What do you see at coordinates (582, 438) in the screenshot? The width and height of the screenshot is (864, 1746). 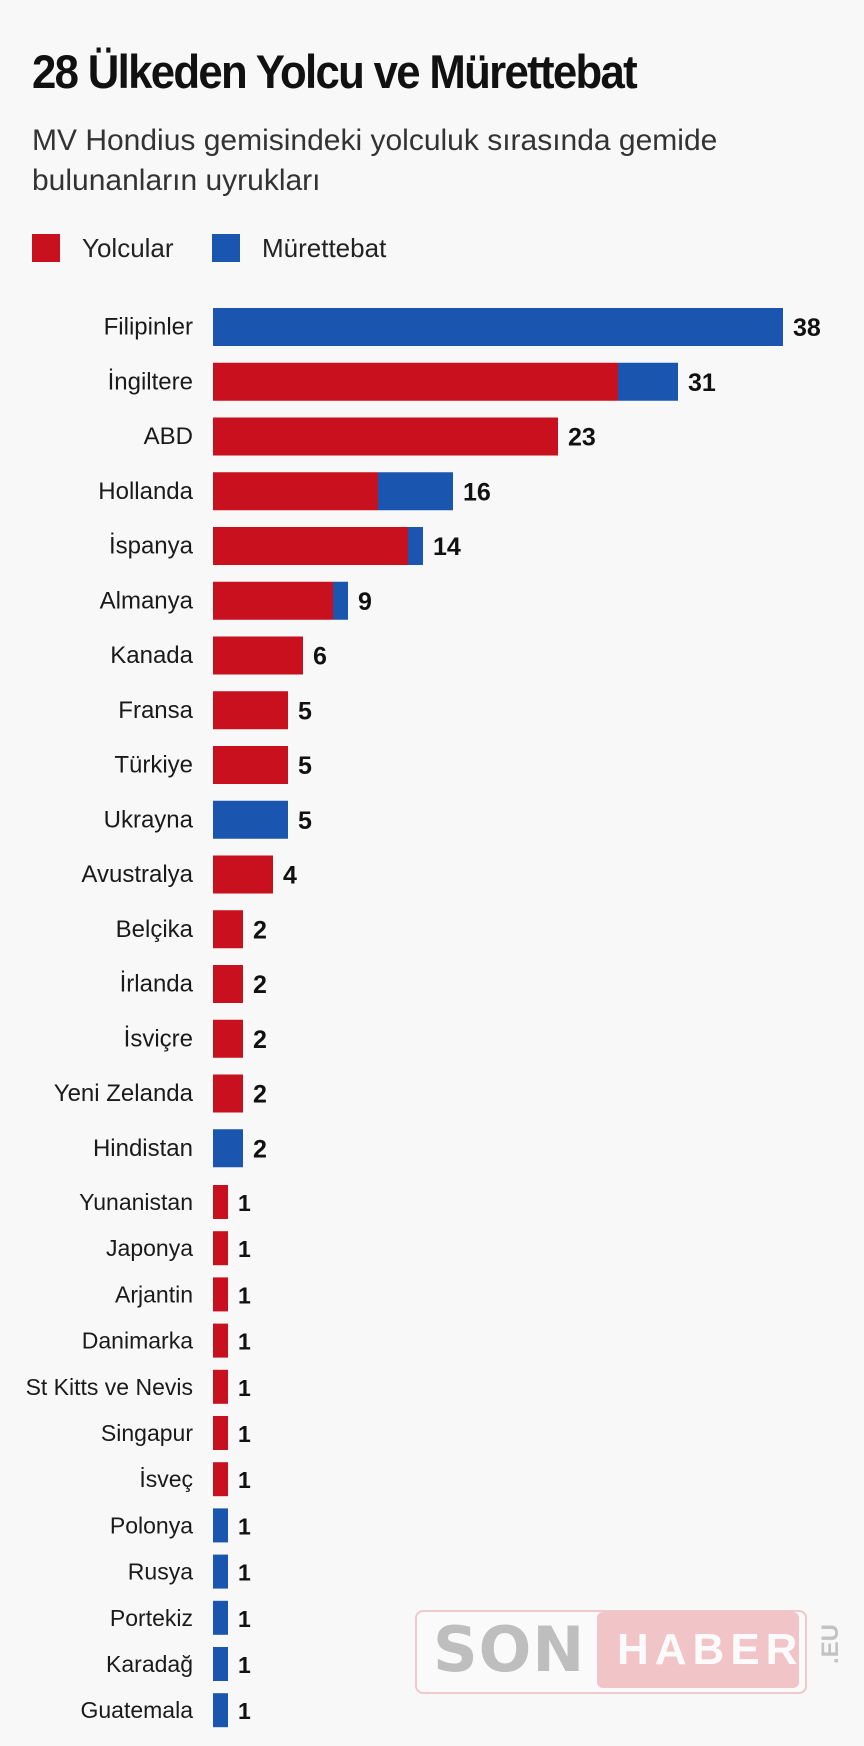 I see `bar-total-label: 23` at bounding box center [582, 438].